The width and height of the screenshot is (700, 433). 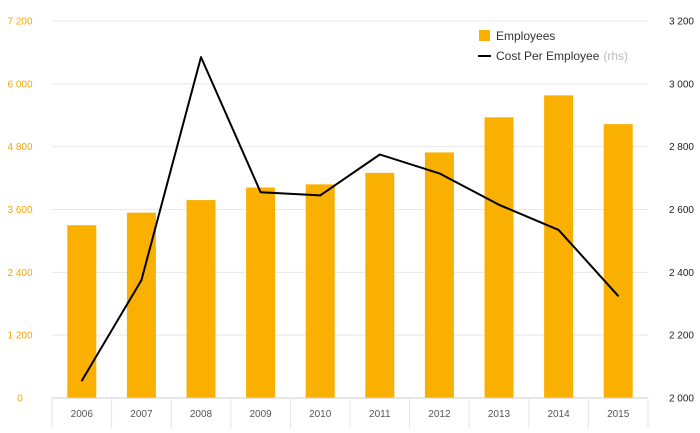 What do you see at coordinates (380, 285) in the screenshot?
I see `bar-employees-2011` at bounding box center [380, 285].